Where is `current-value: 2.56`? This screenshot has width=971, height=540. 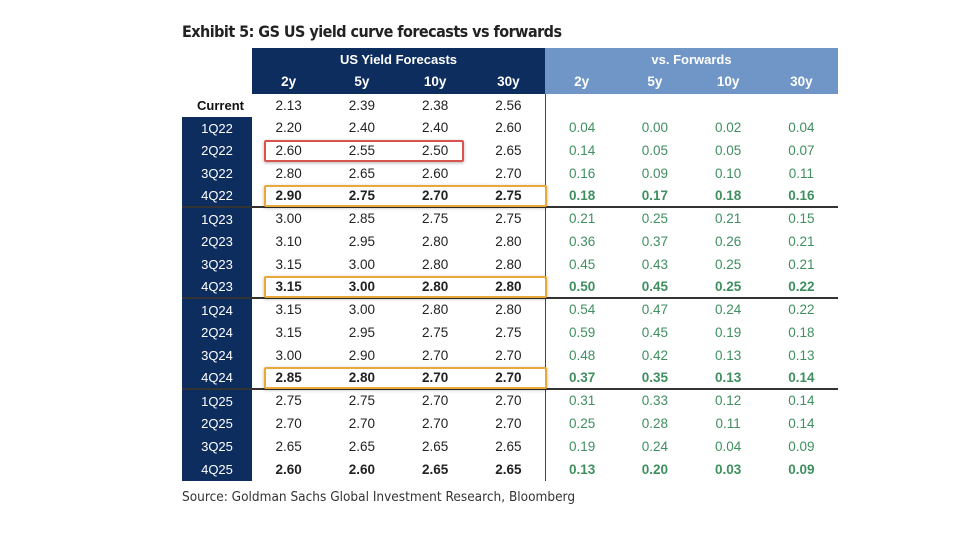
current-value: 2.56 is located at coordinates (508, 105).